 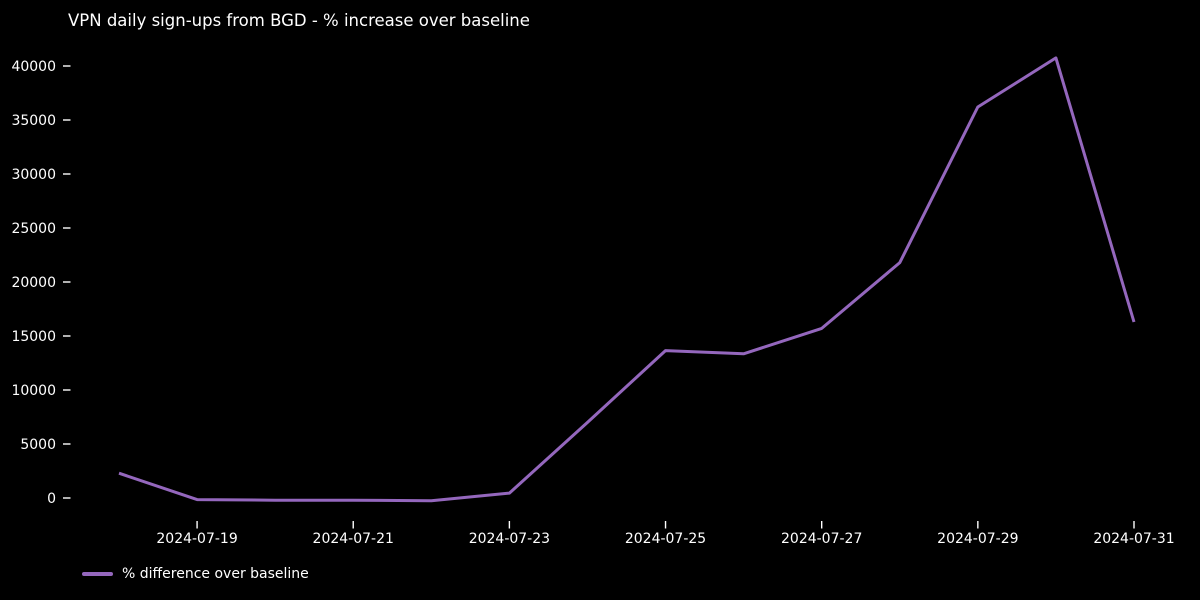 What do you see at coordinates (33, 175) in the screenshot?
I see `y-tick-label: 30000` at bounding box center [33, 175].